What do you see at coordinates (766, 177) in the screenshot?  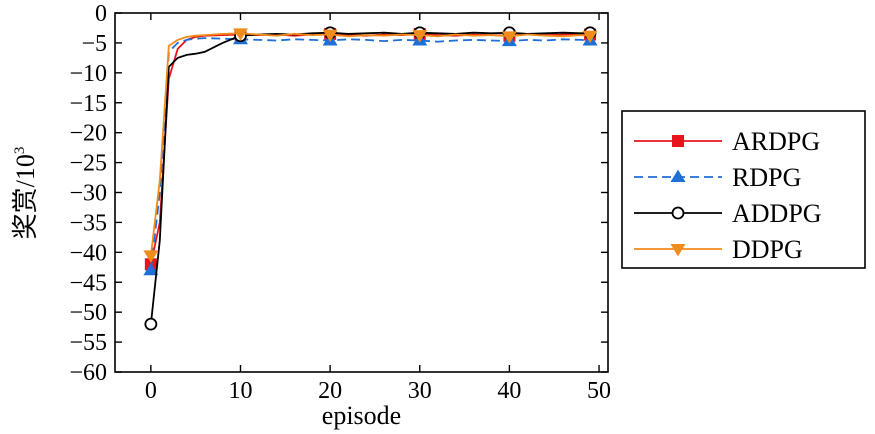 I see `legend-label: RDPG` at bounding box center [766, 177].